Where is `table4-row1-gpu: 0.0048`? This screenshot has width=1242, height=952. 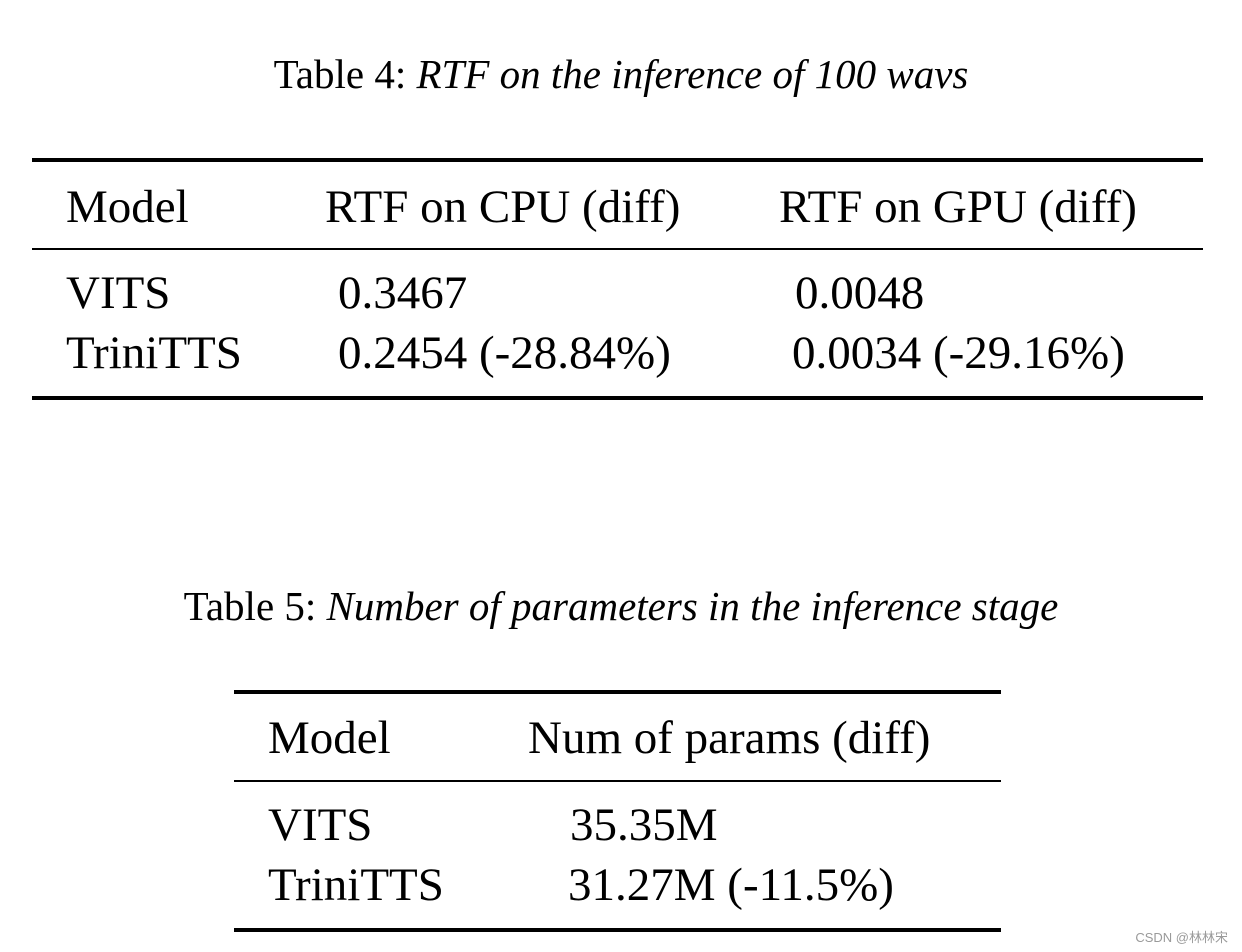
table4-row1-gpu: 0.0048 is located at coordinates (860, 293).